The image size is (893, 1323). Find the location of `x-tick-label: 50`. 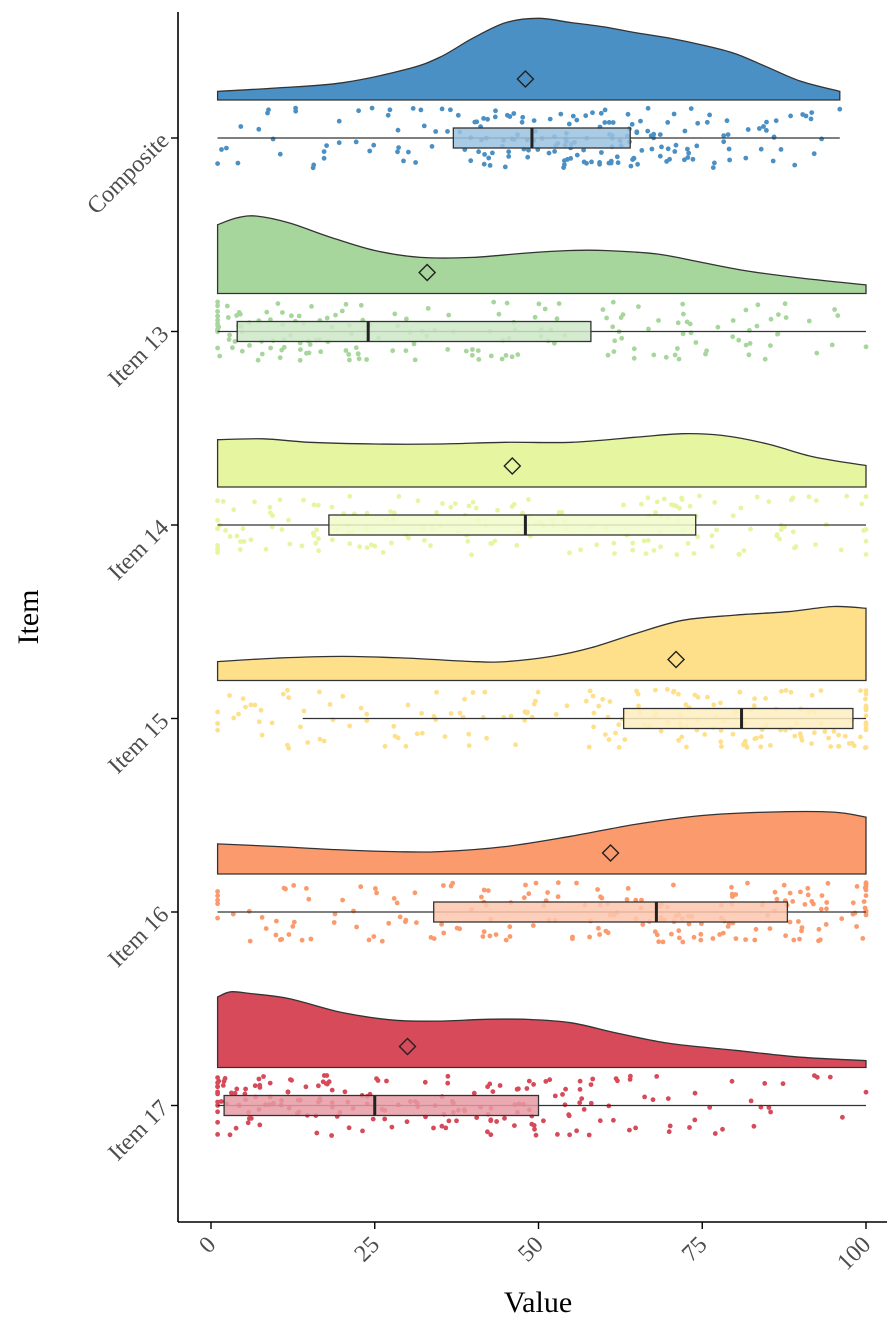

x-tick-label: 50 is located at coordinates (530, 1249).